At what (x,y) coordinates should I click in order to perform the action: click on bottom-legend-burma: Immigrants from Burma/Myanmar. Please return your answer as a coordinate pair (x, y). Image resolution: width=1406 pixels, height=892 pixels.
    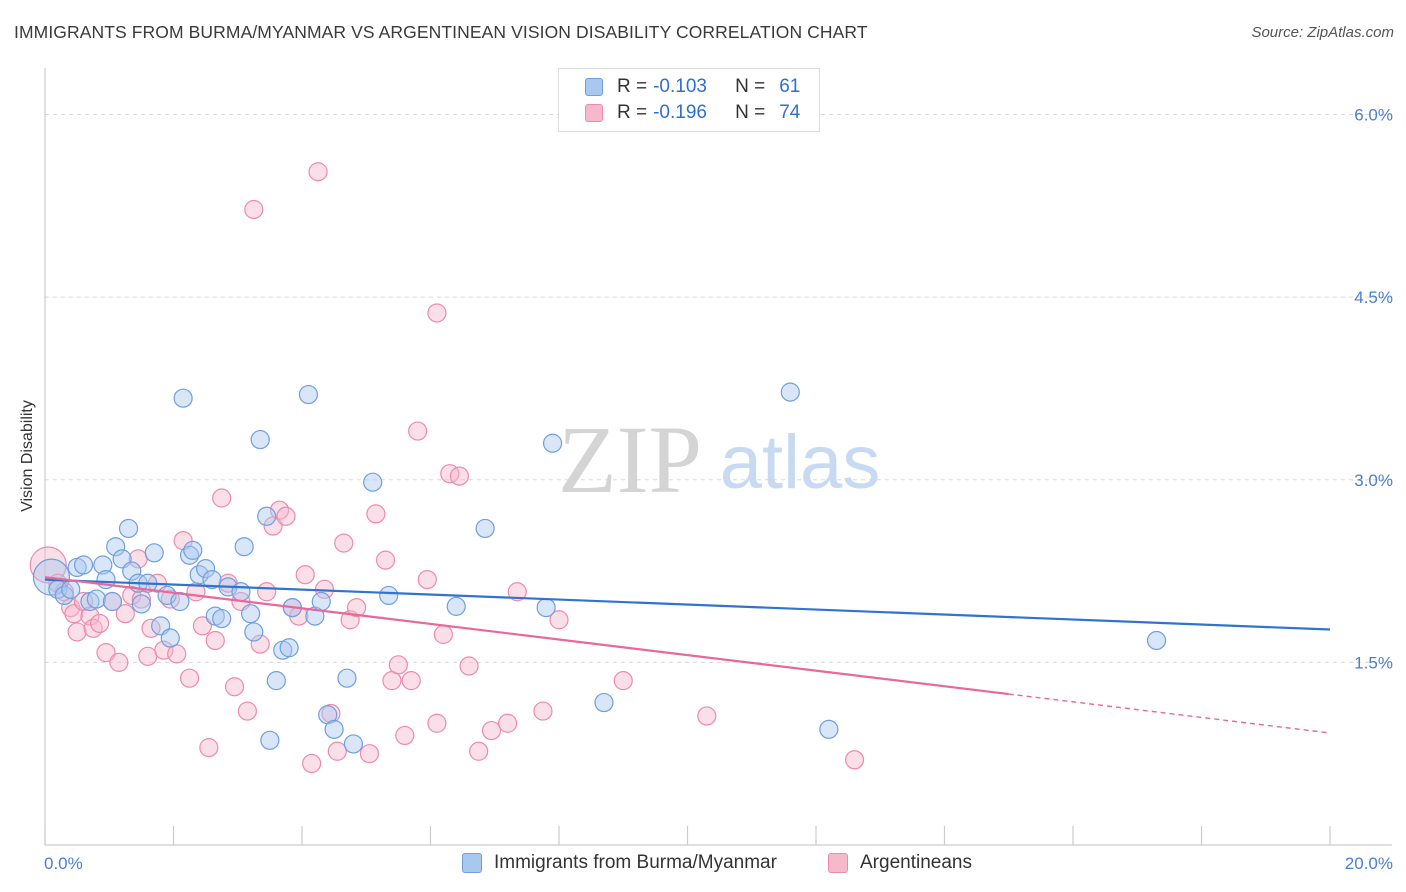
    Looking at the image, I should click on (619, 863).